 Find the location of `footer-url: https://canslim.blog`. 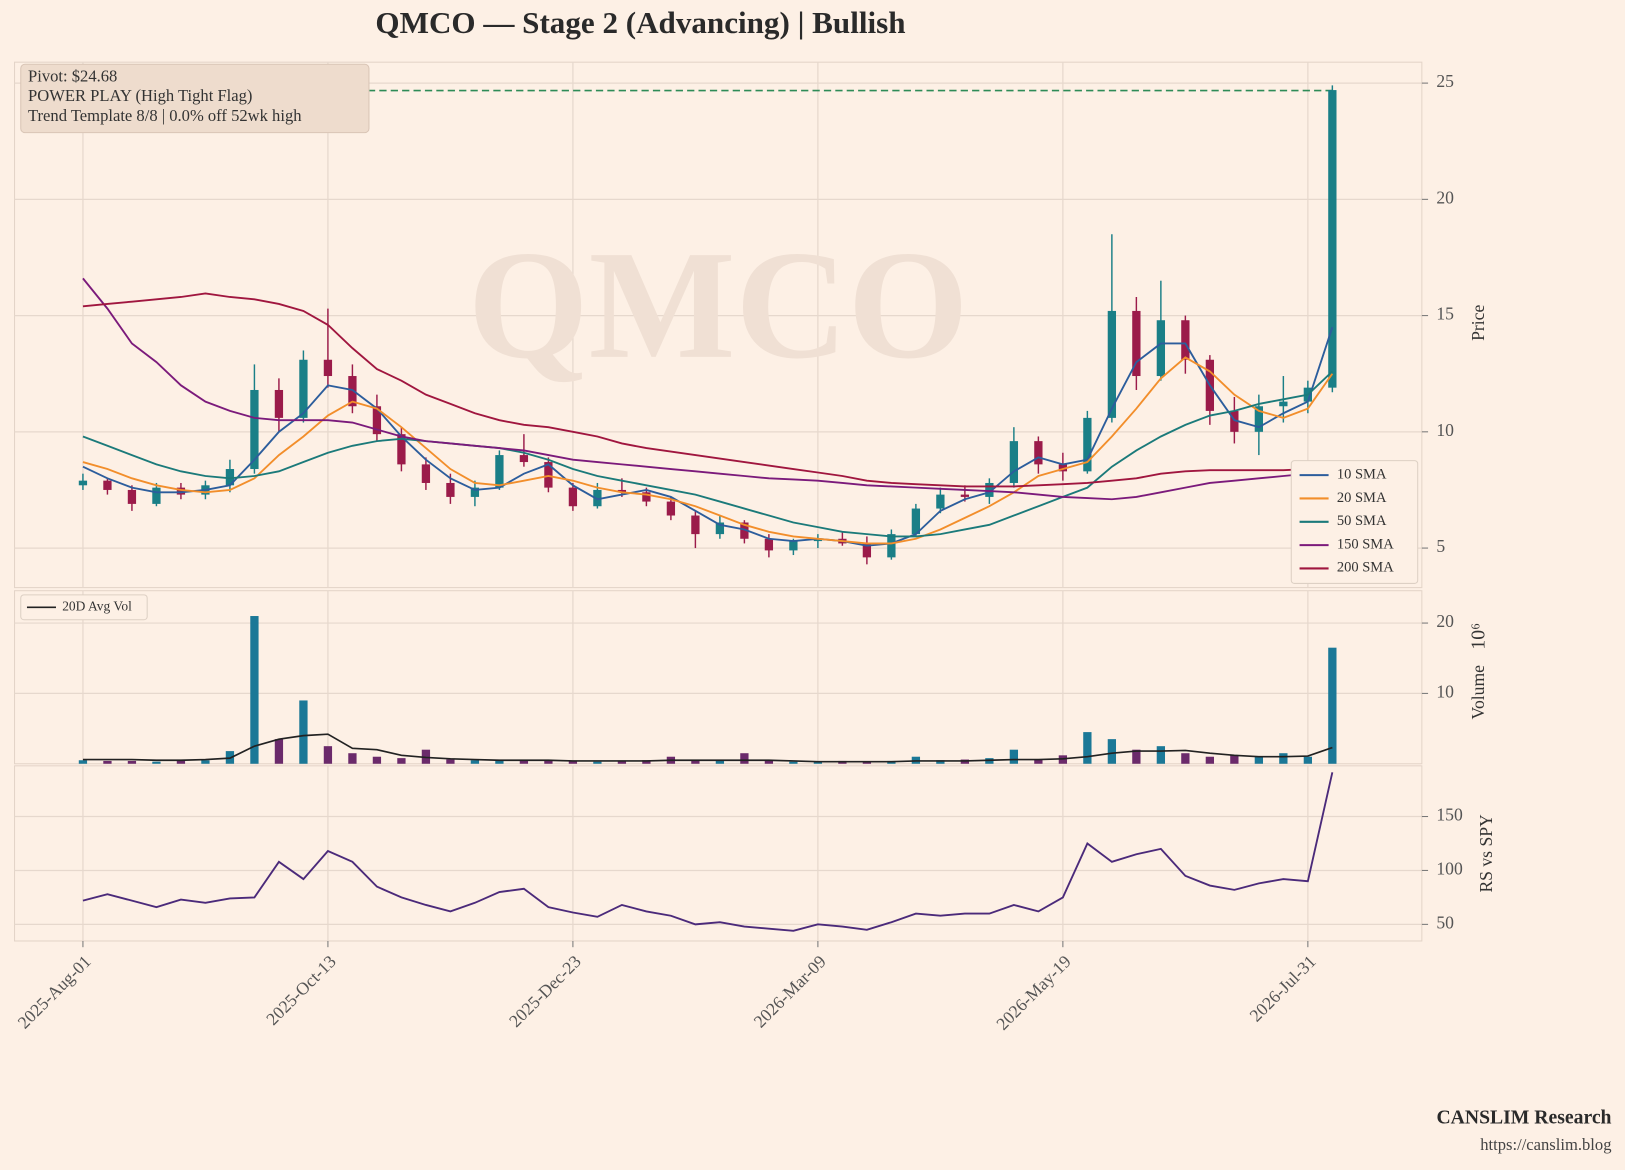

footer-url: https://canslim.blog is located at coordinates (1545, 1144).